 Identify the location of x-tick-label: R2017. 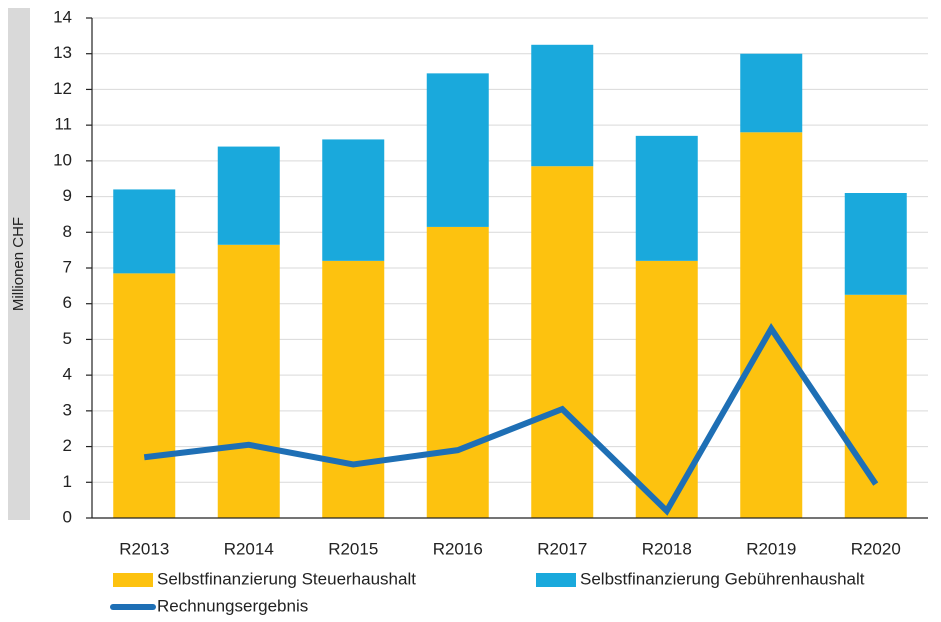
(562, 548).